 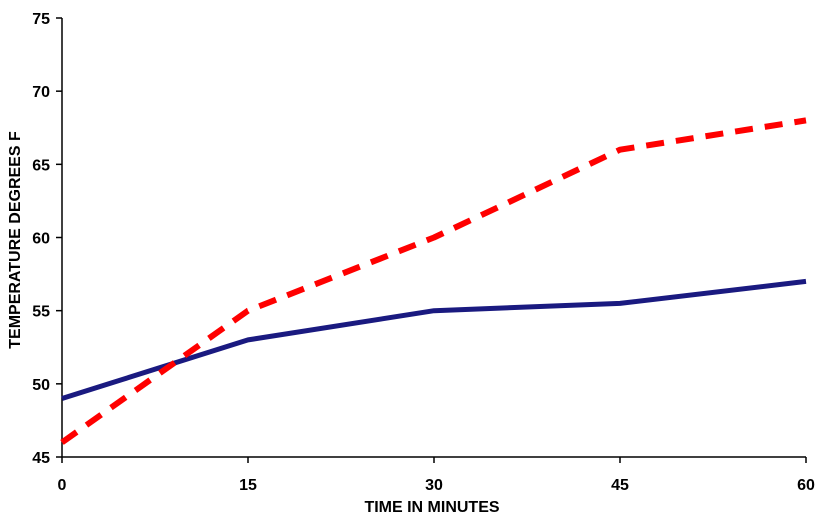 What do you see at coordinates (41, 239) in the screenshot?
I see `y-tick-label: 60` at bounding box center [41, 239].